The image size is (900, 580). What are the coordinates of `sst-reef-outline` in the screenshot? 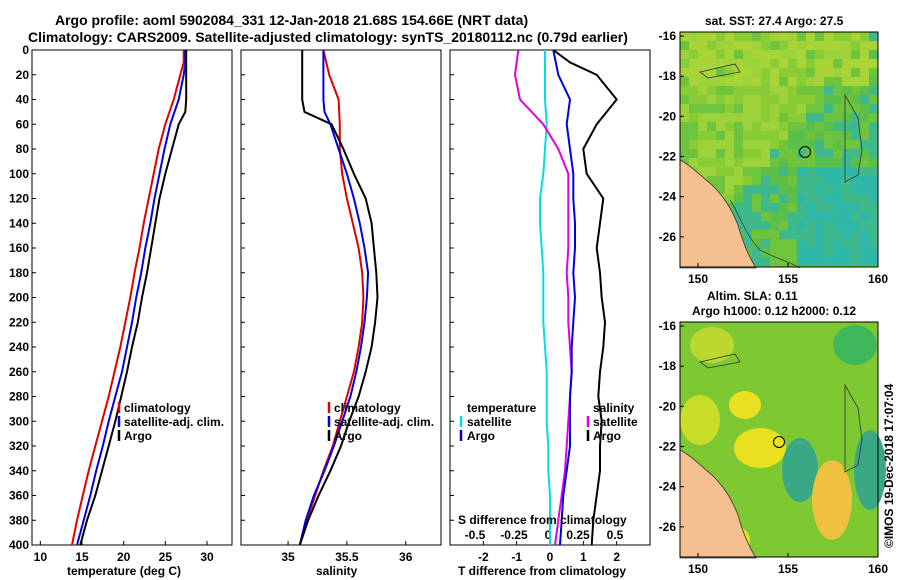 It's located at (853, 138).